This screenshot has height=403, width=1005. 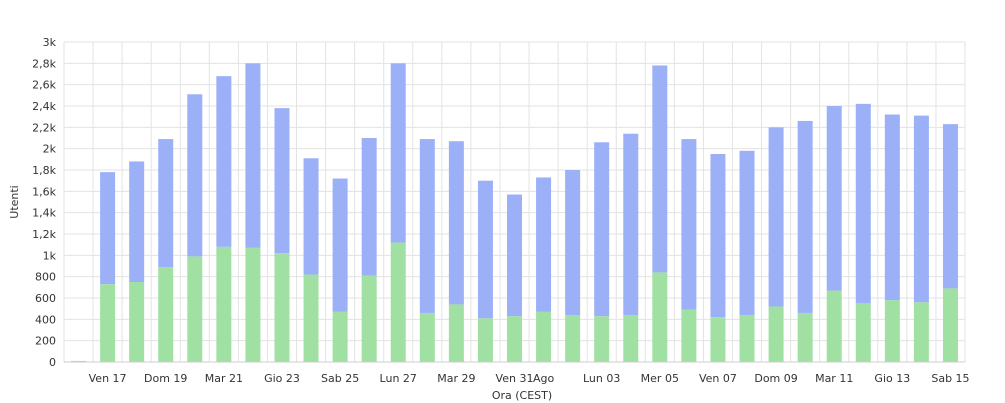 I want to click on x-tick-label: Ven 07, so click(x=718, y=378).